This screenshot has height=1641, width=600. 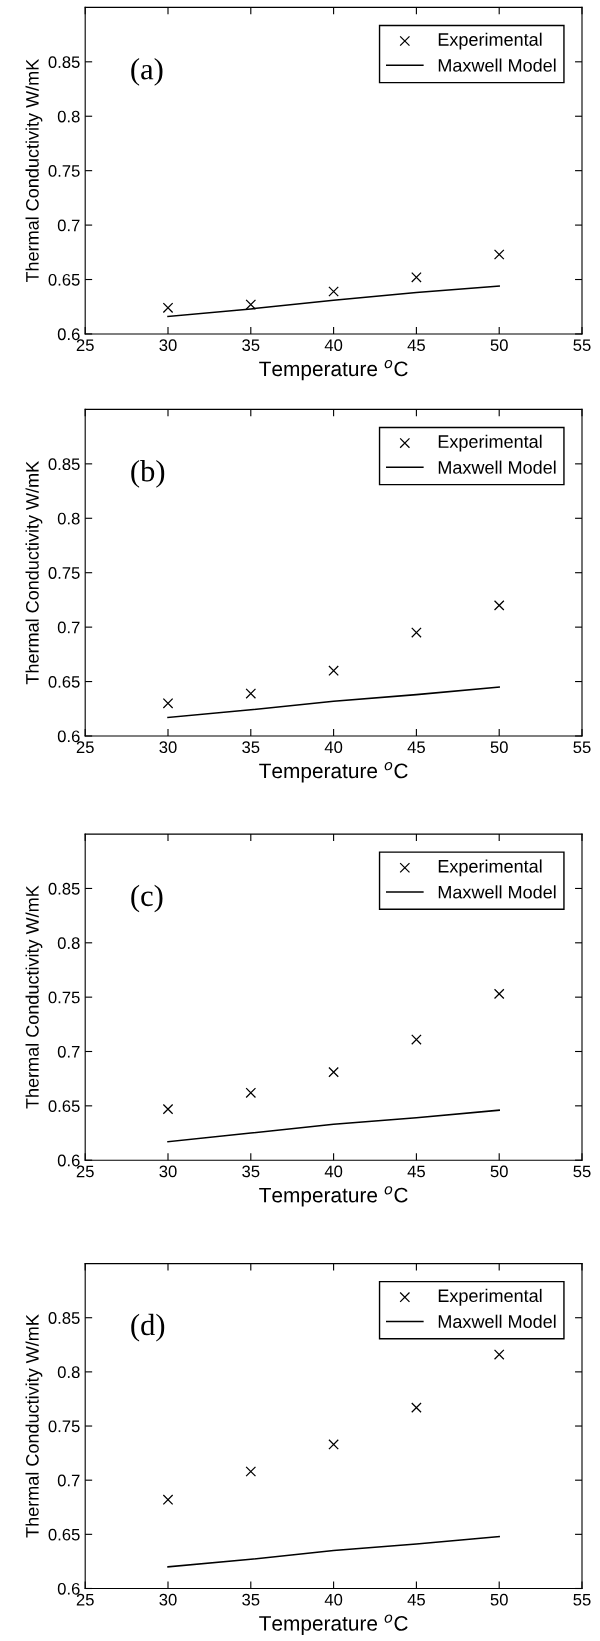 I want to click on annotation: (c), so click(x=147, y=898).